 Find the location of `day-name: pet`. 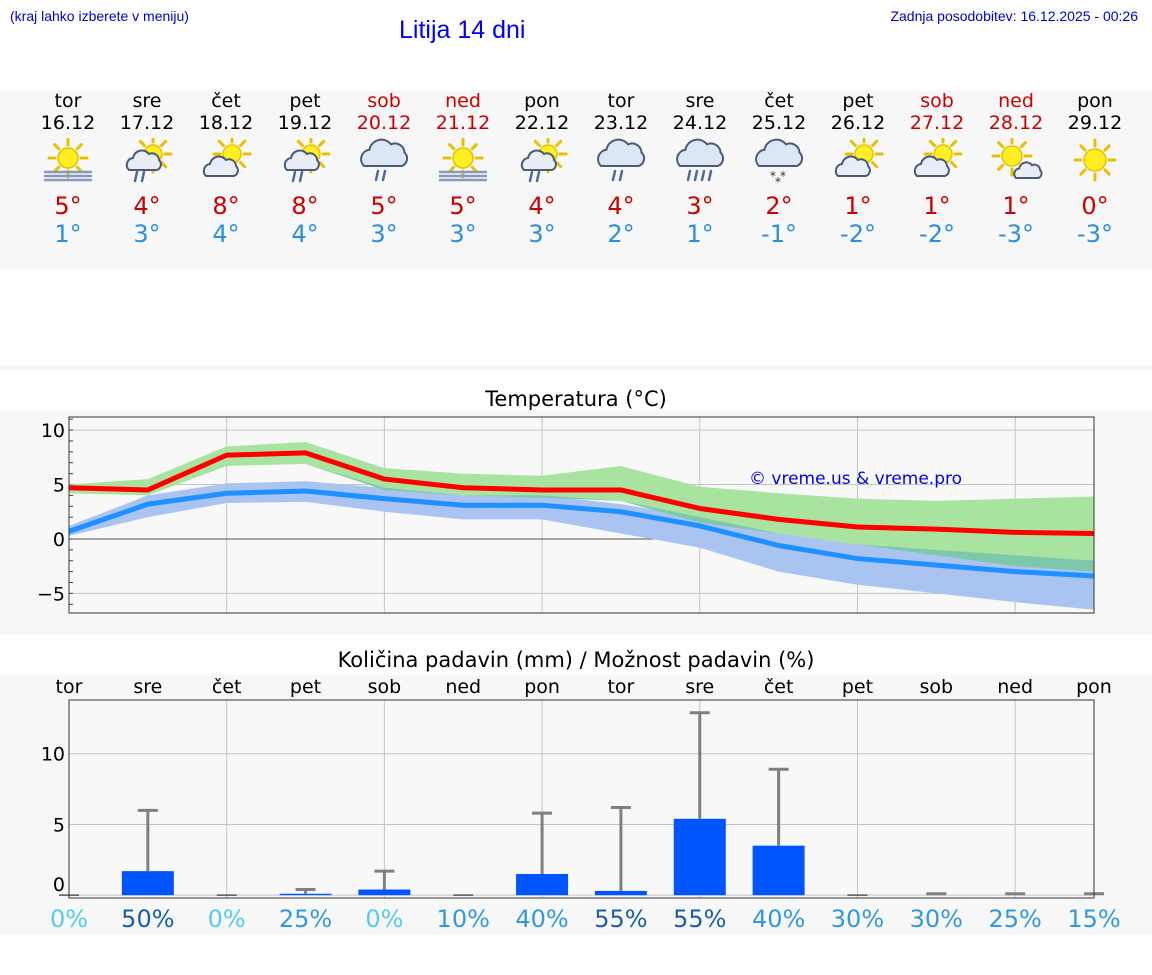

day-name: pet is located at coordinates (858, 101).